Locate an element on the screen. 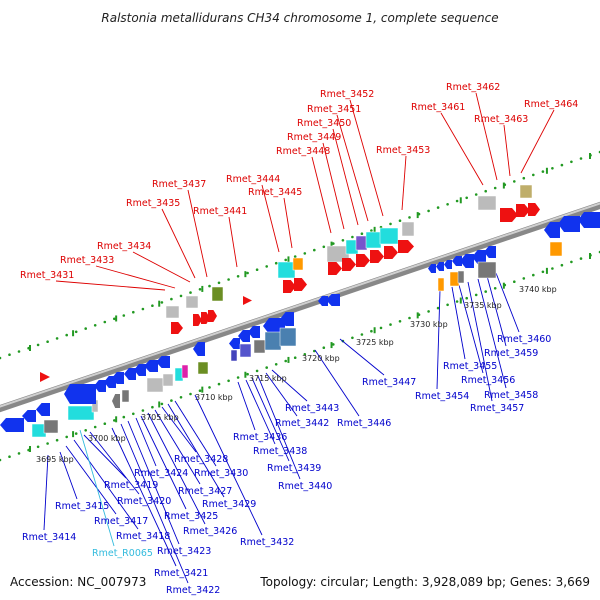  reverse-gene-label: Rmet_3447 is located at coordinates (389, 382).